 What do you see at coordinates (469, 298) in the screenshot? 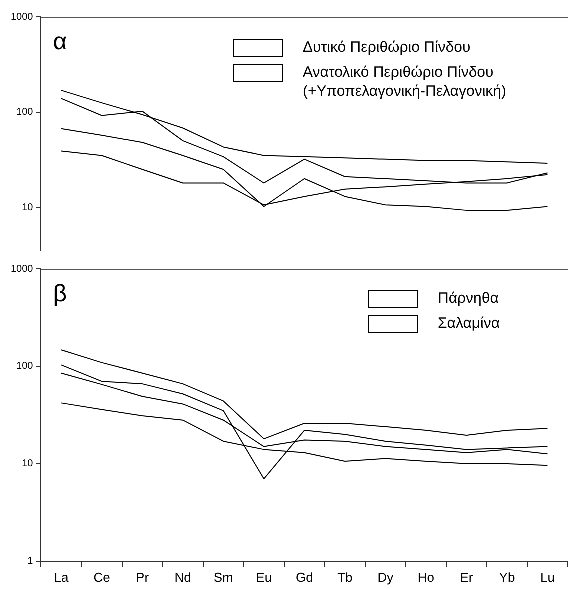
I see `legend-label: Πάρνηθα` at bounding box center [469, 298].